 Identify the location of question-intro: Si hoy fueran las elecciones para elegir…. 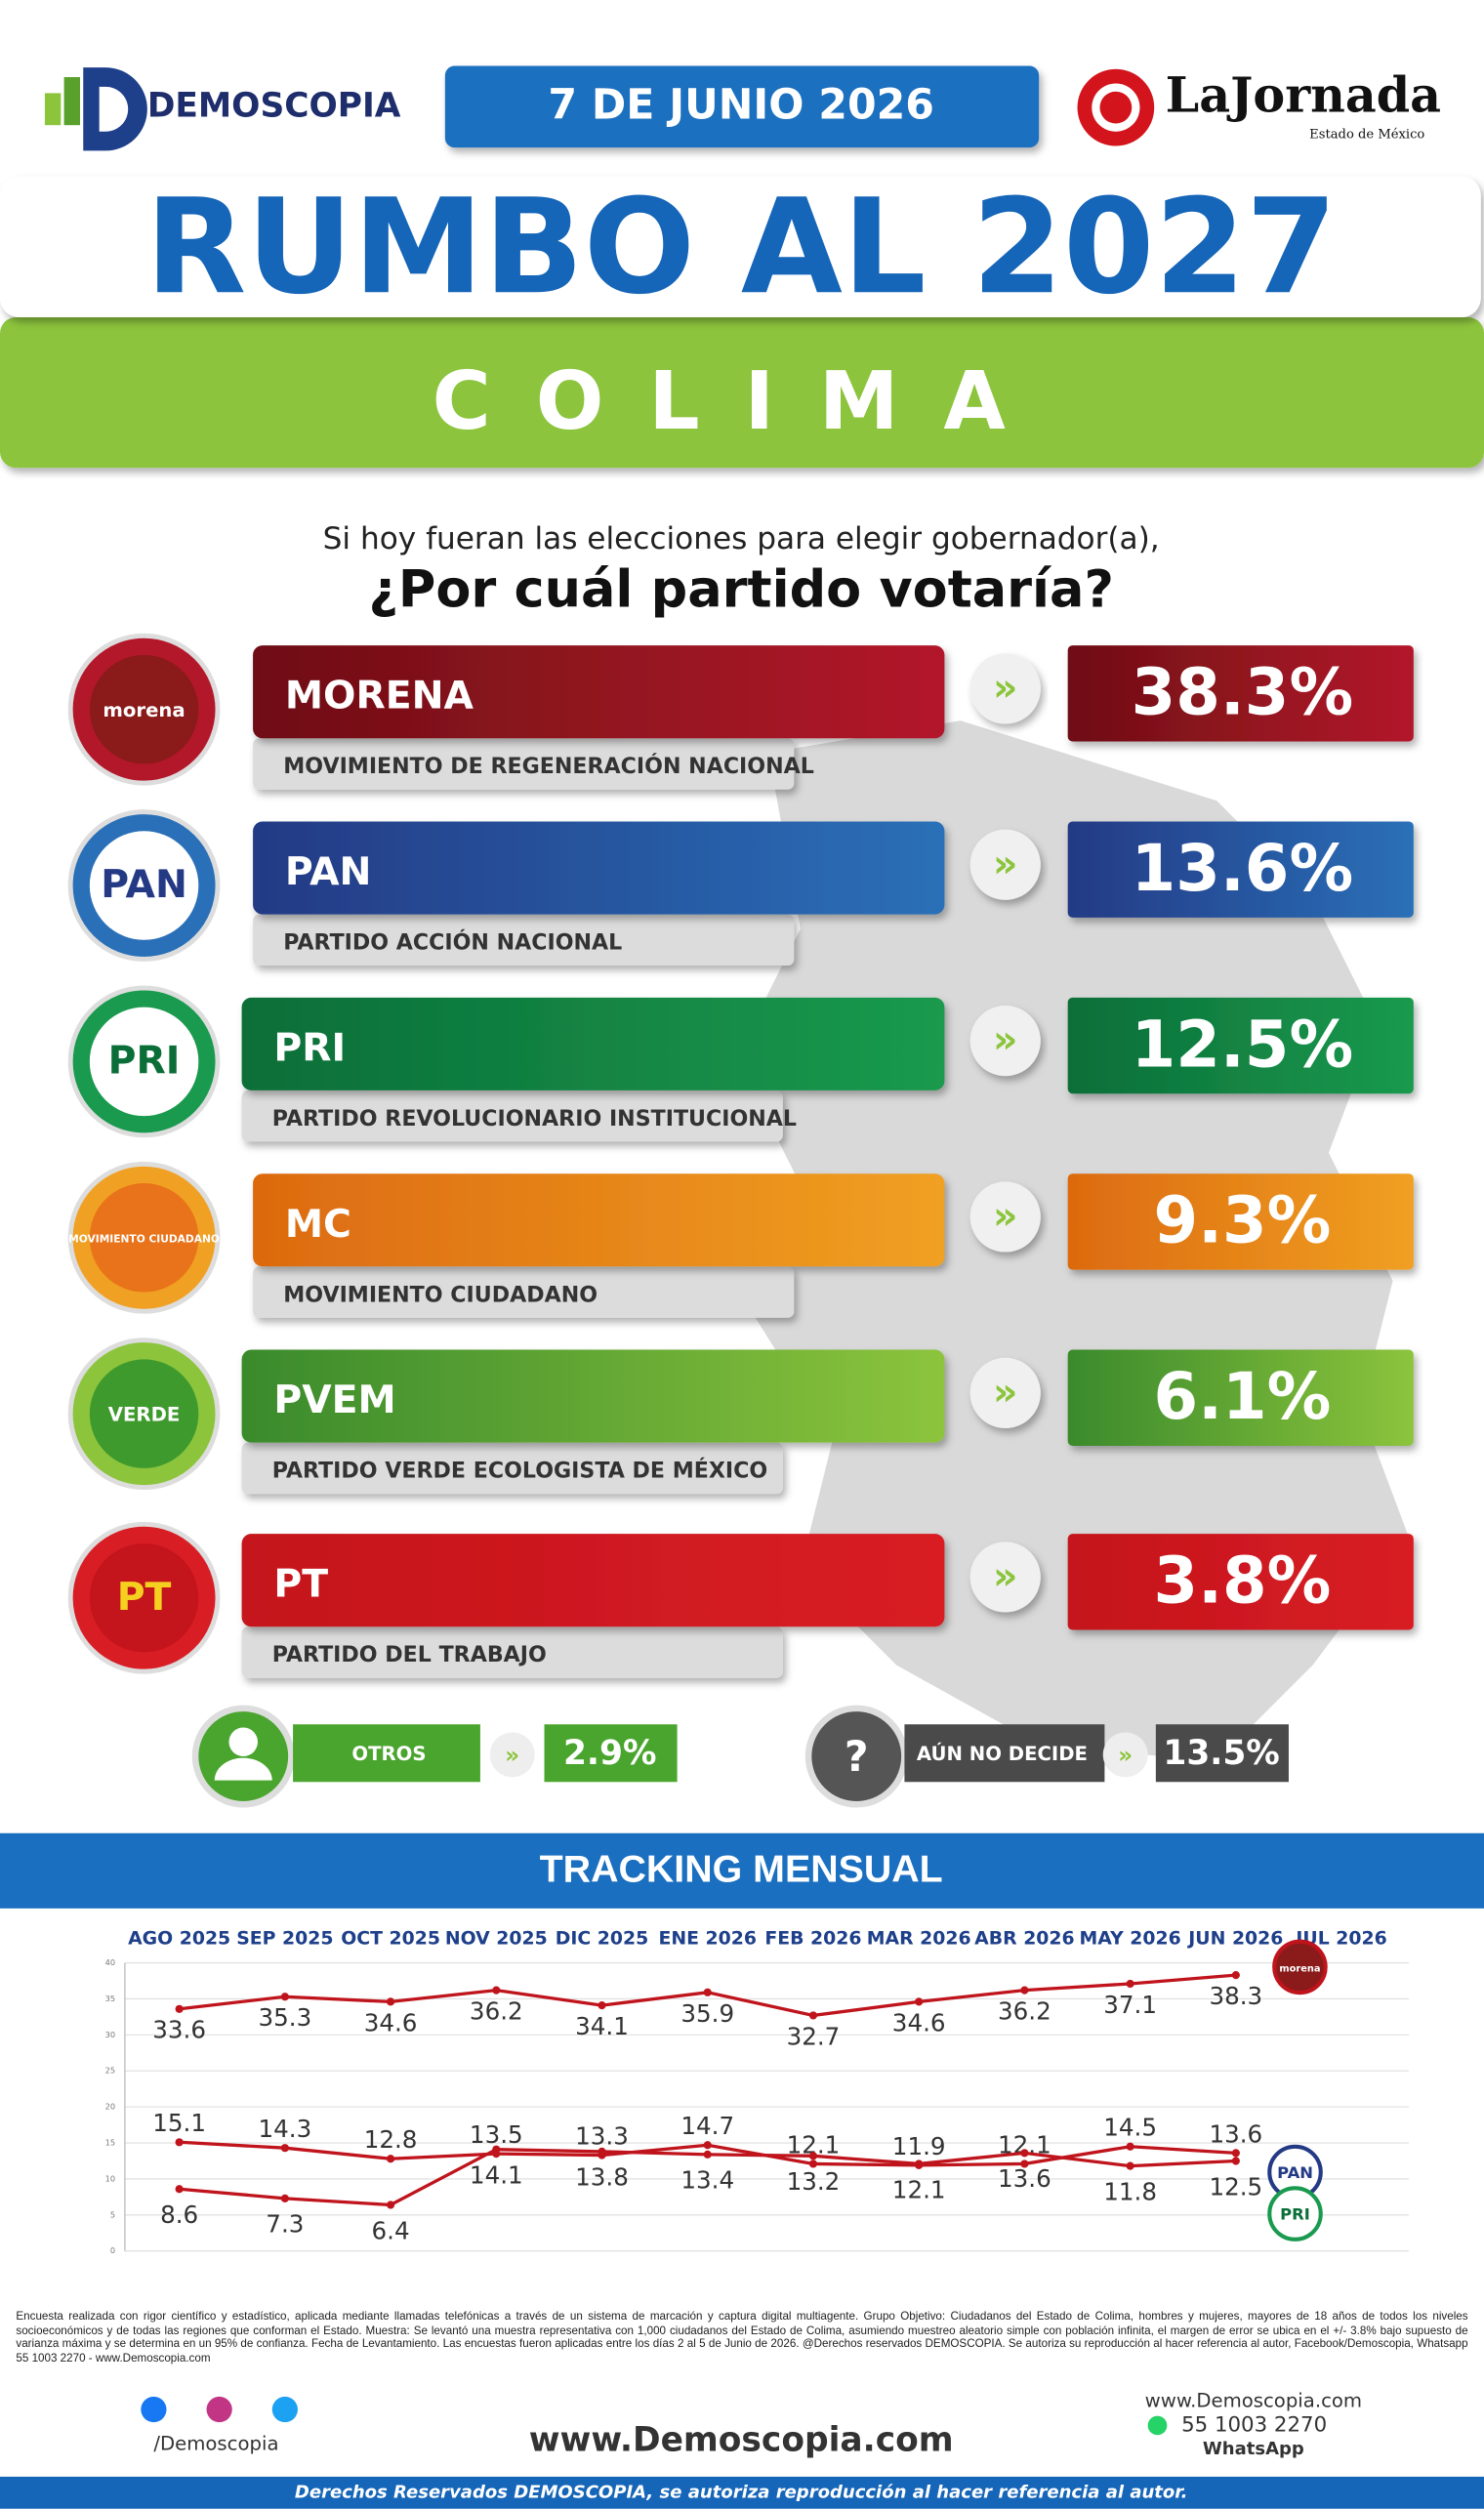
(742, 538).